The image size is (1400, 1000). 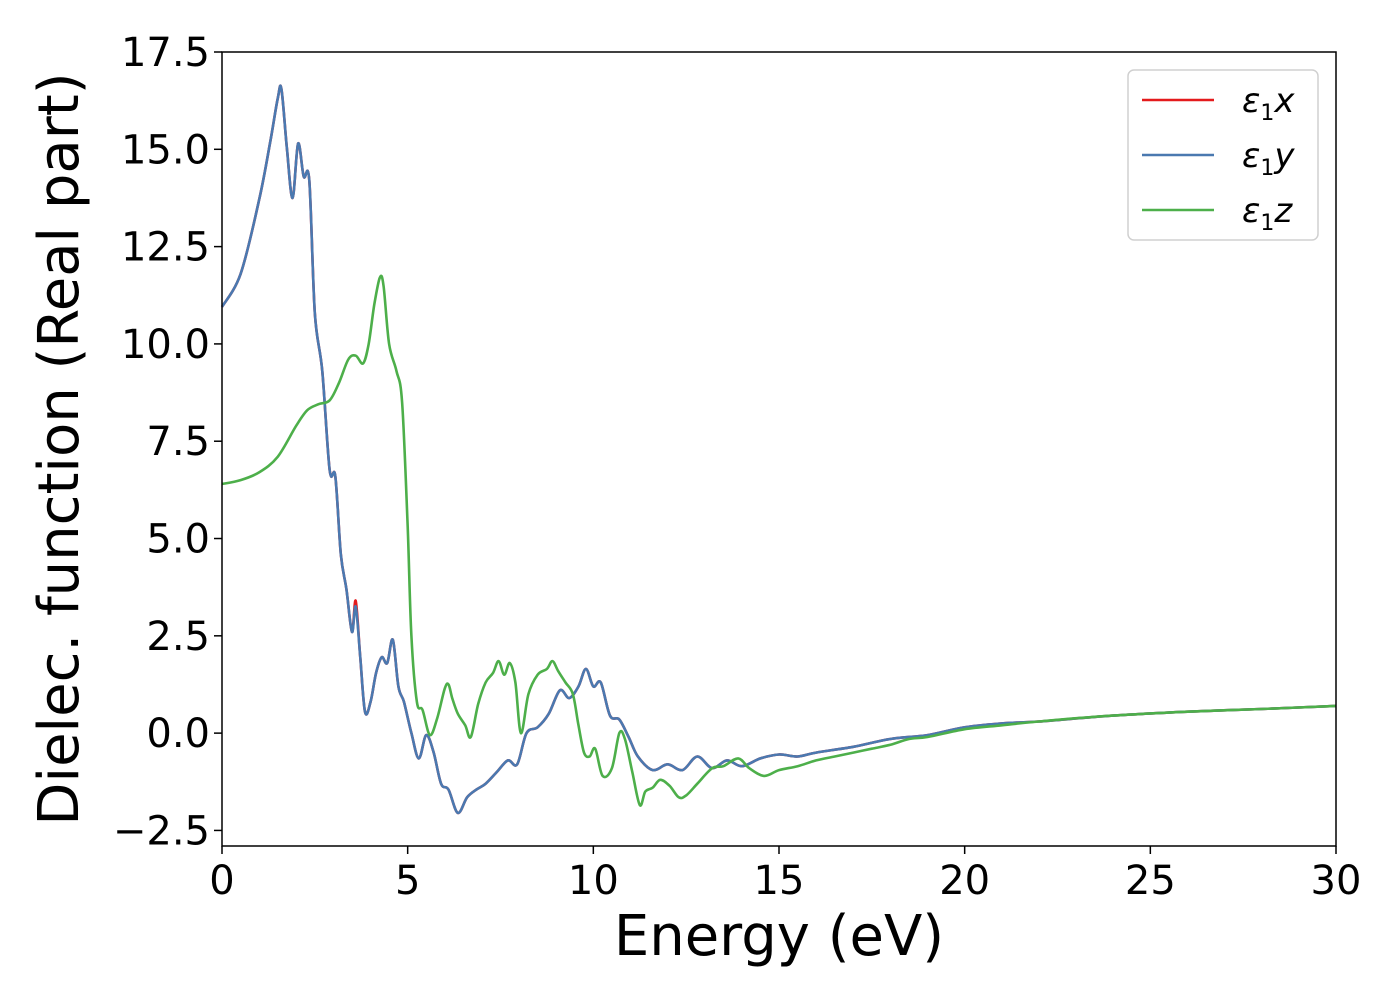 What do you see at coordinates (178, 442) in the screenshot?
I see `y-tick-label: 7.5` at bounding box center [178, 442].